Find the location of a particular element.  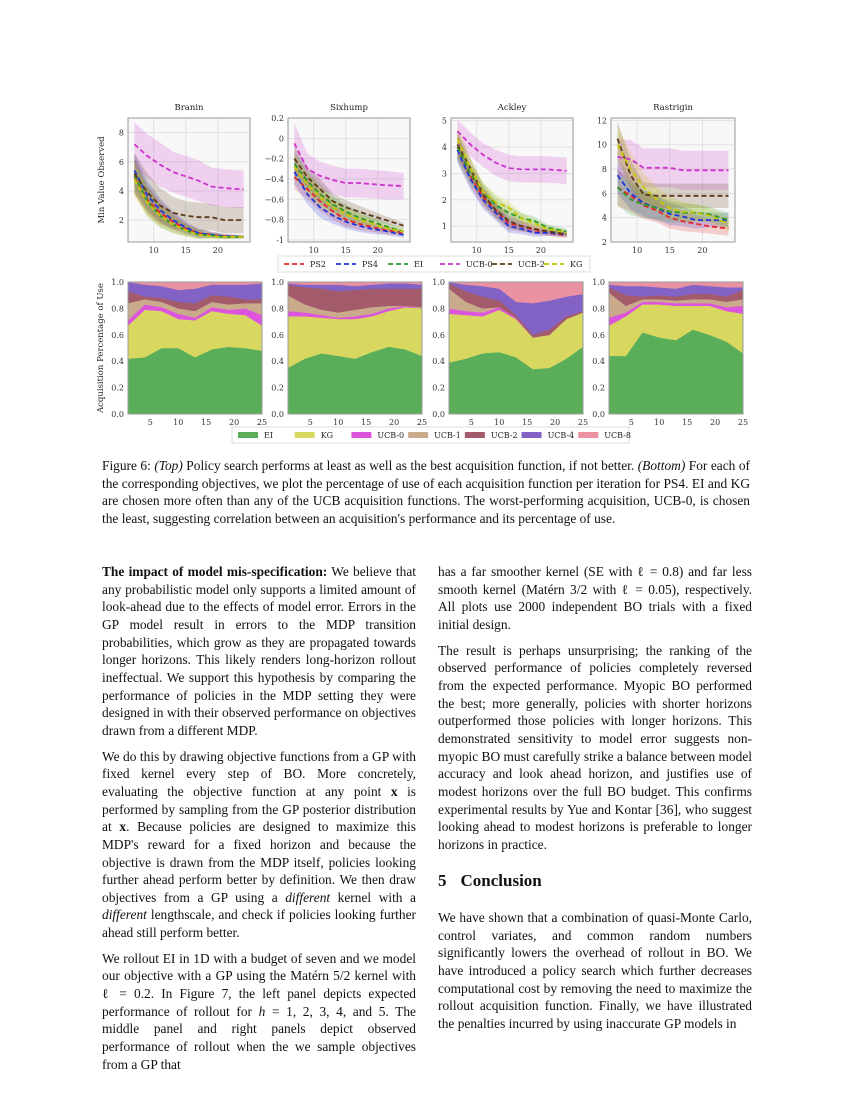

chart-0: 10 15 20 2 4 6 8 Branin Min Value Observed is located at coordinates (174, 179).